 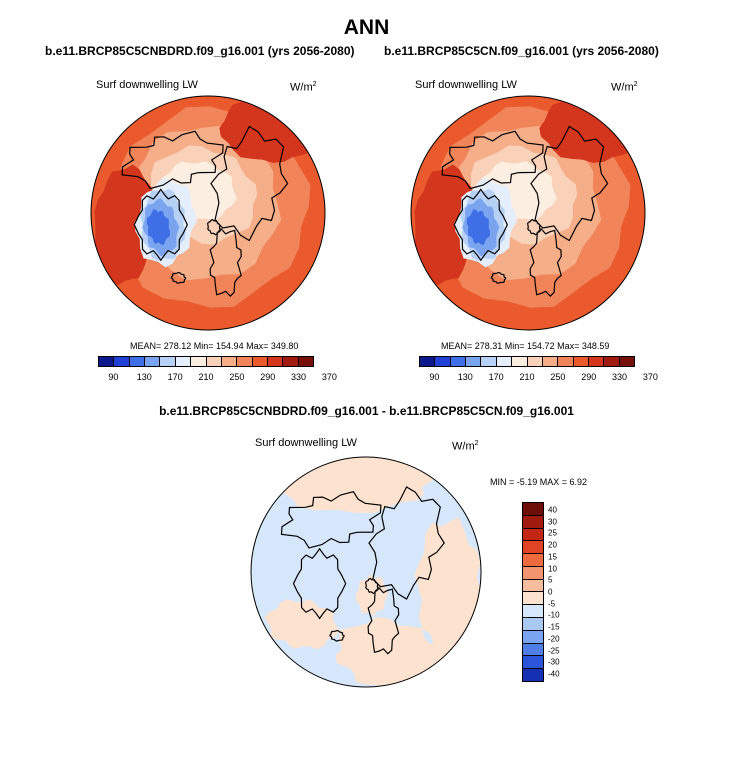 What do you see at coordinates (550, 580) in the screenshot?
I see `colorbar-tick-label: 5` at bounding box center [550, 580].